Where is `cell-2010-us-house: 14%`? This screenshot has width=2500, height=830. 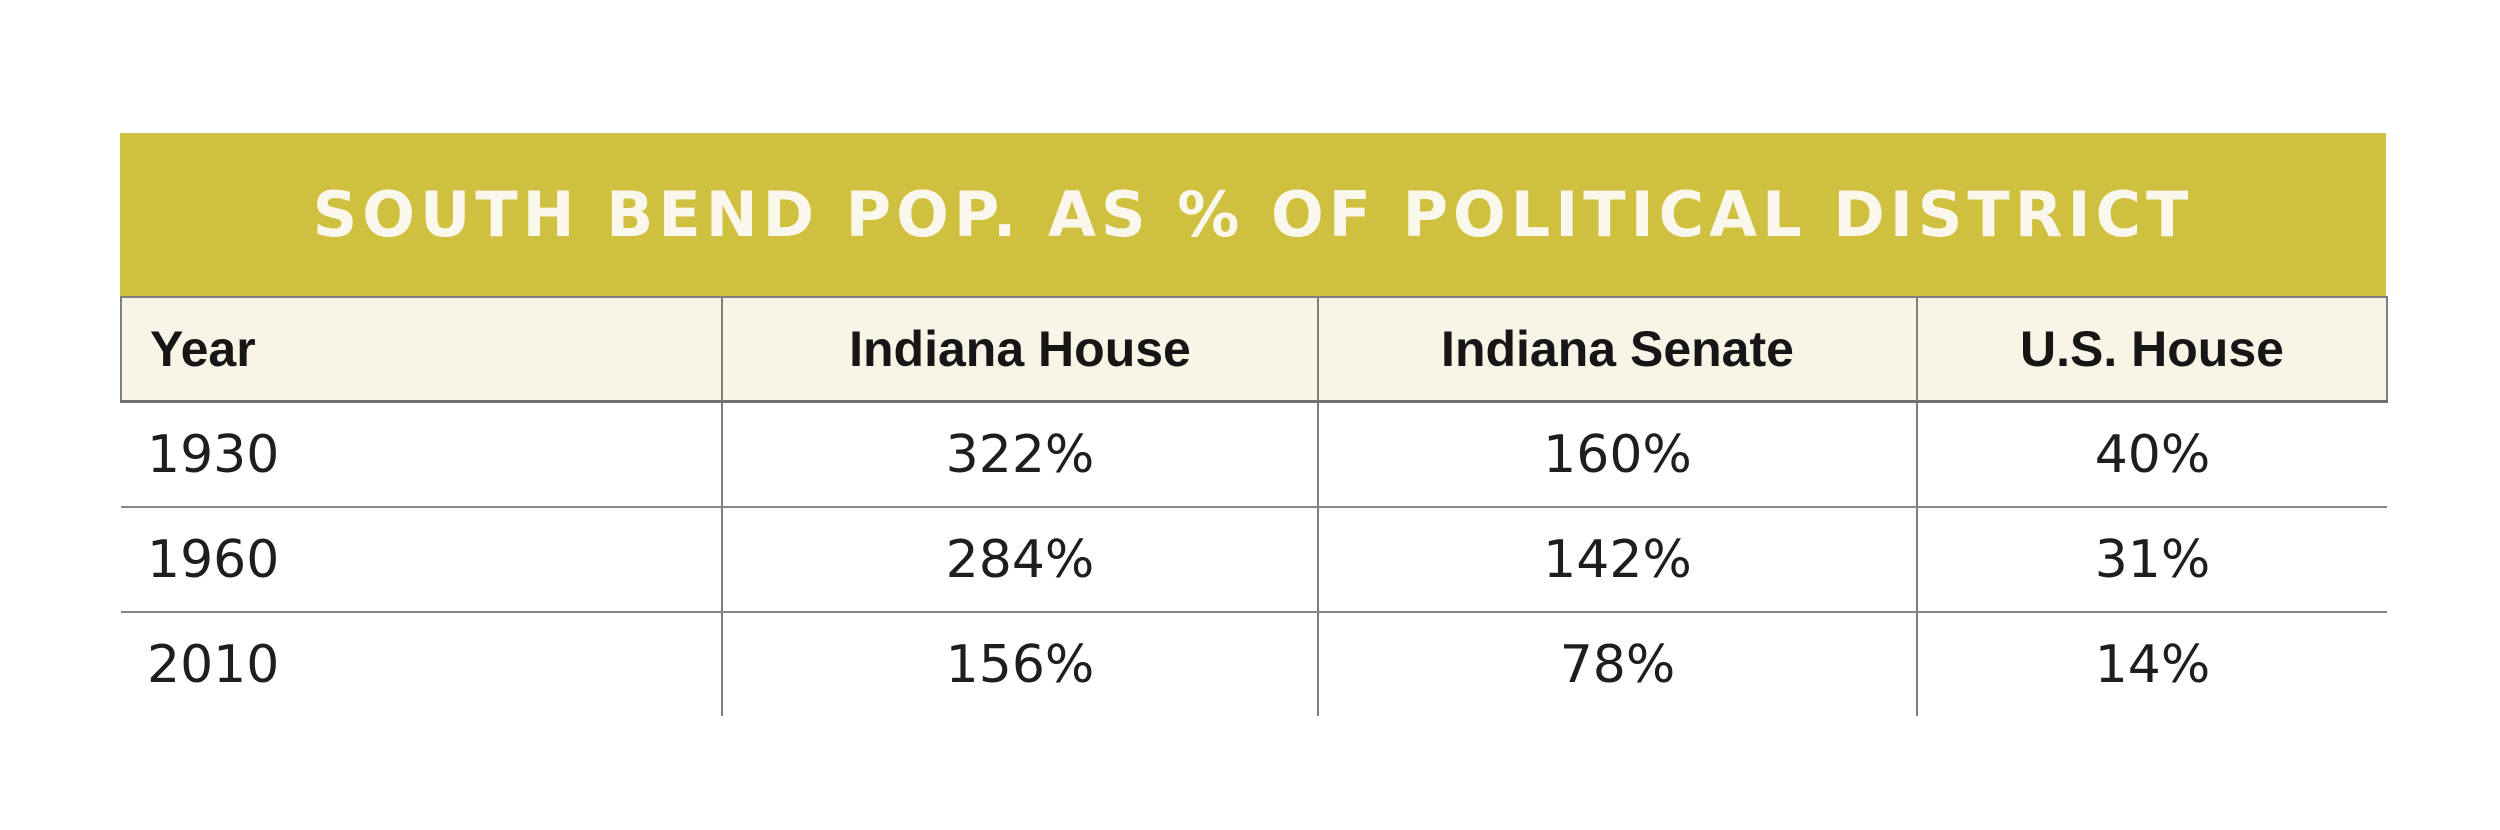 cell-2010-us-house: 14% is located at coordinates (2152, 664).